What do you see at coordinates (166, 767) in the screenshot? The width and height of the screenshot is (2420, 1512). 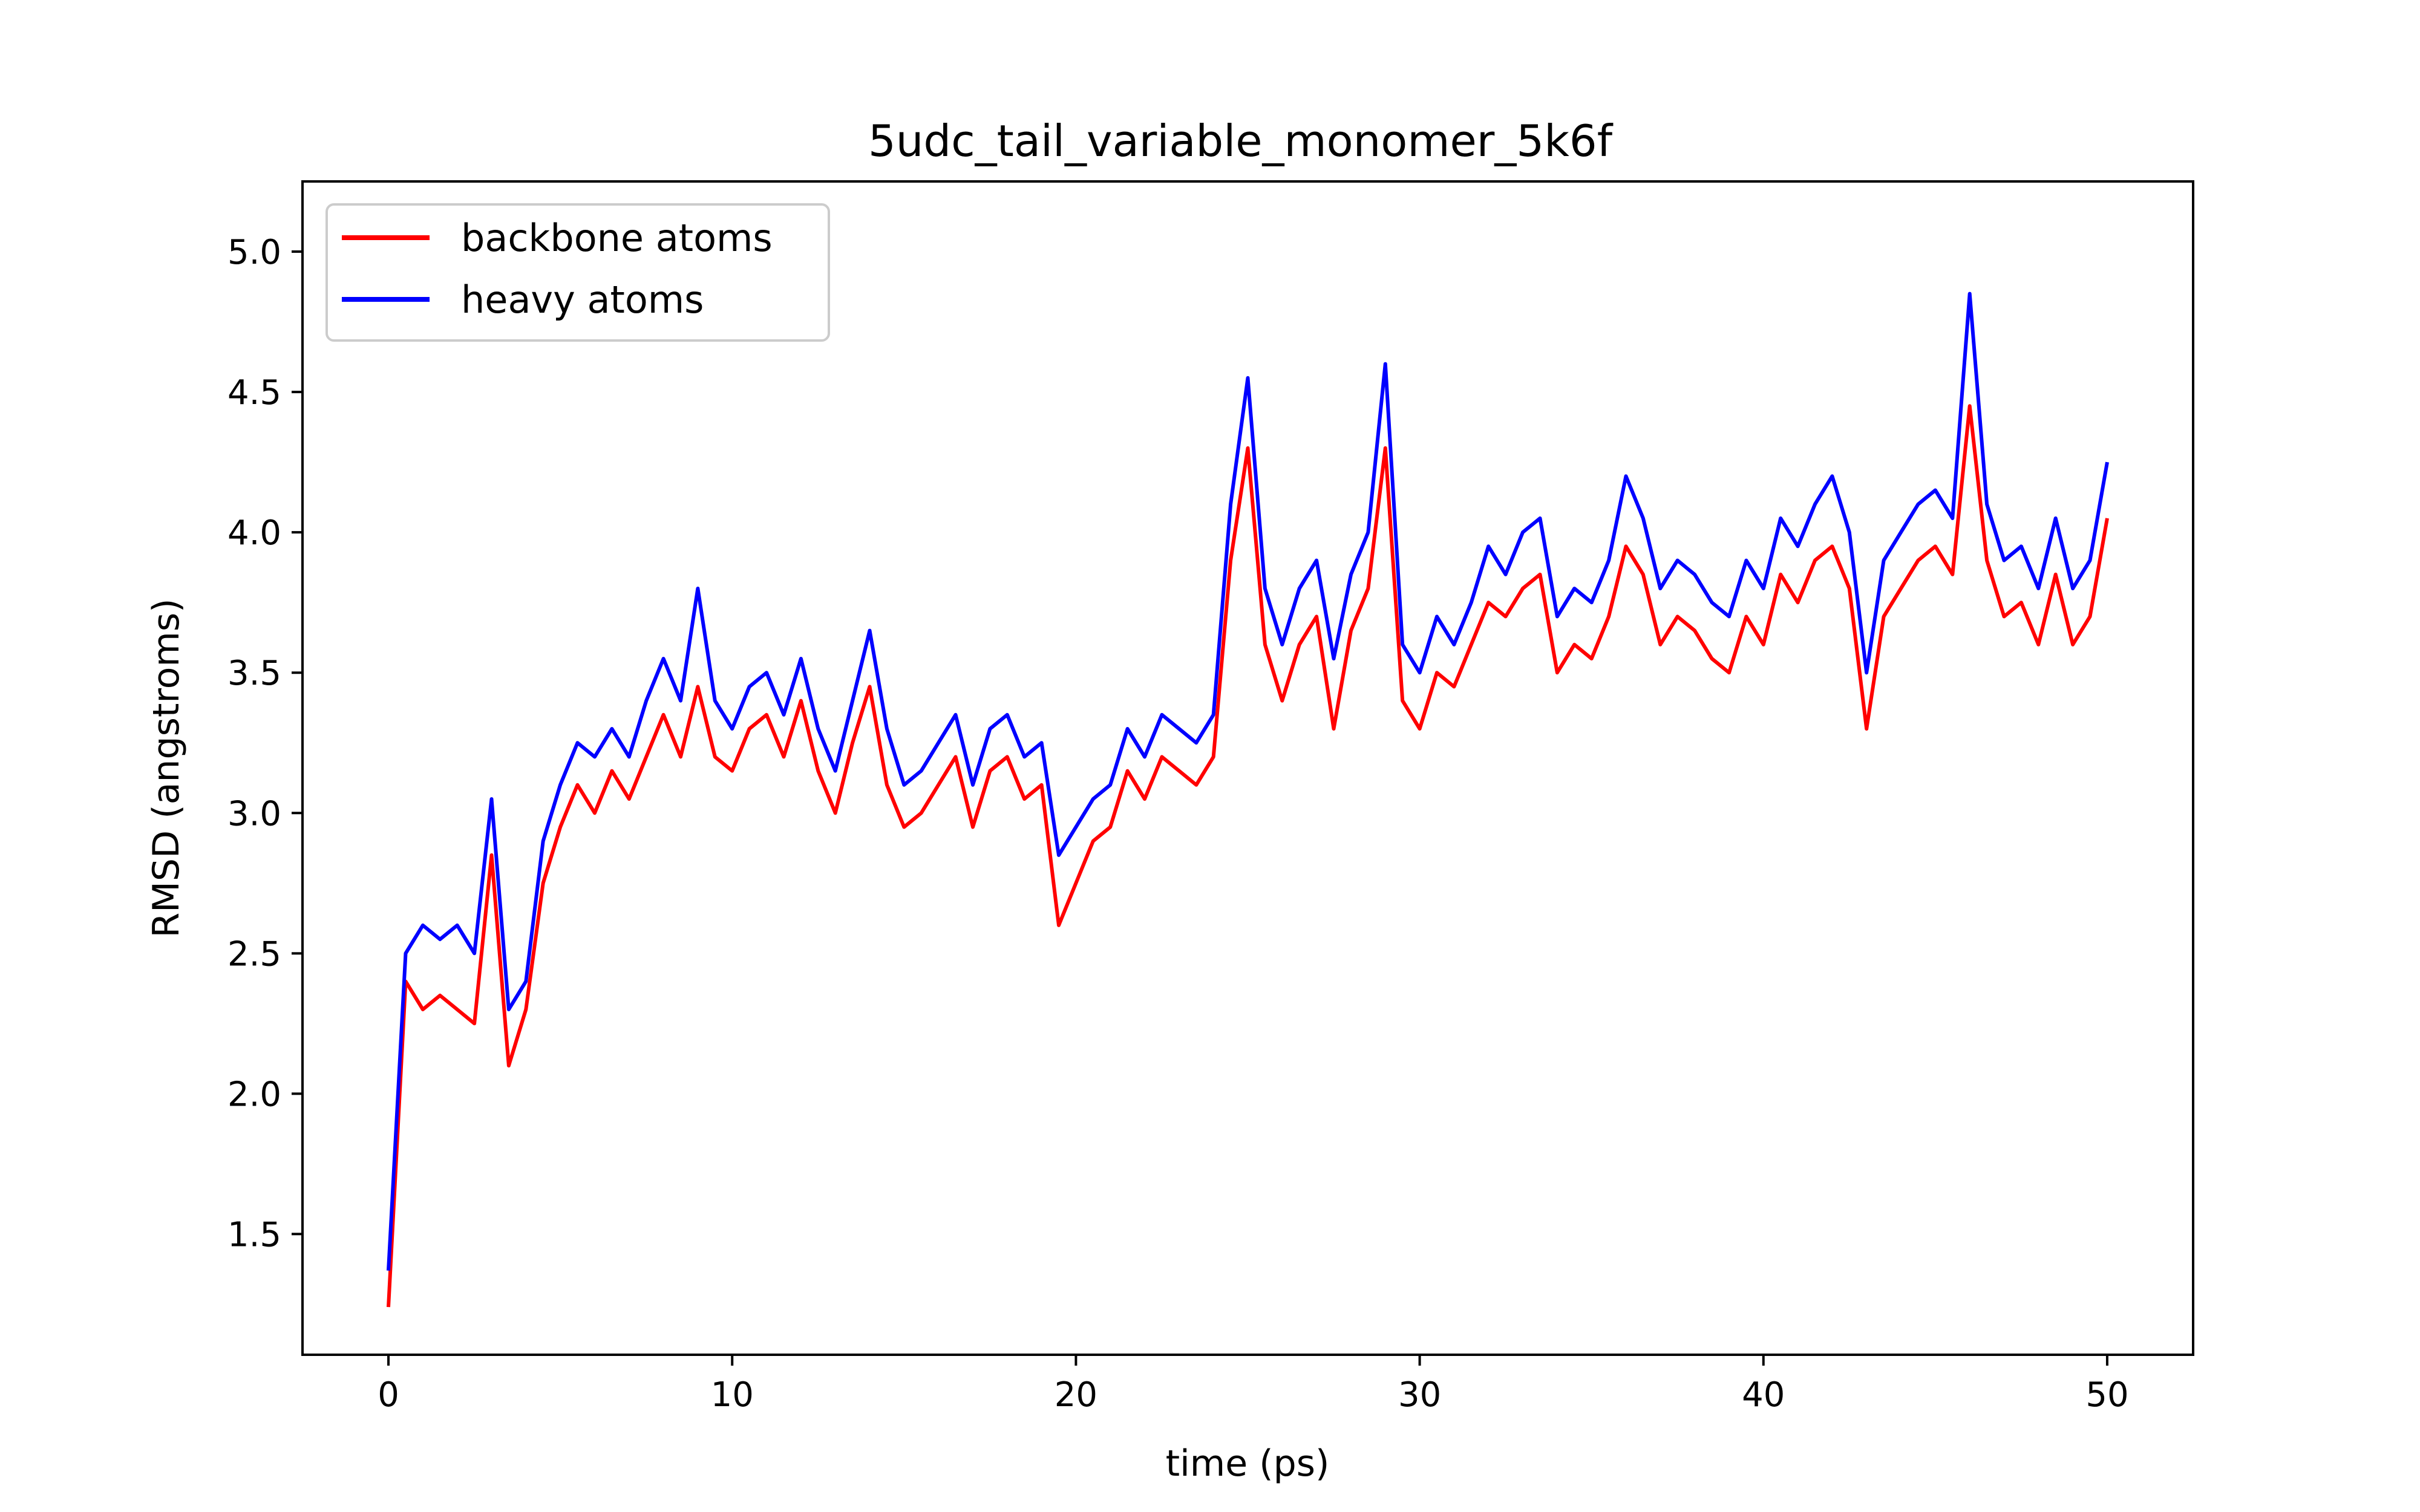 I see `y-axis-label: RMSD (angstroms)` at bounding box center [166, 767].